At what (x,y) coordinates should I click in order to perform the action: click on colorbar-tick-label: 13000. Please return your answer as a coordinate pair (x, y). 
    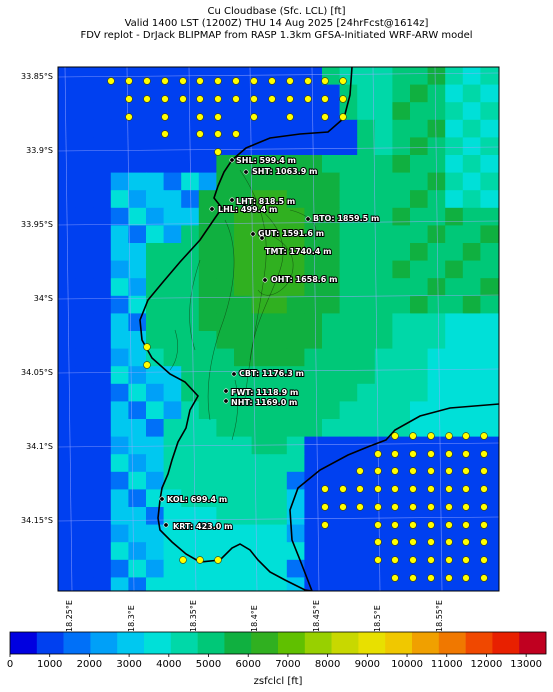
    Looking at the image, I should click on (526, 664).